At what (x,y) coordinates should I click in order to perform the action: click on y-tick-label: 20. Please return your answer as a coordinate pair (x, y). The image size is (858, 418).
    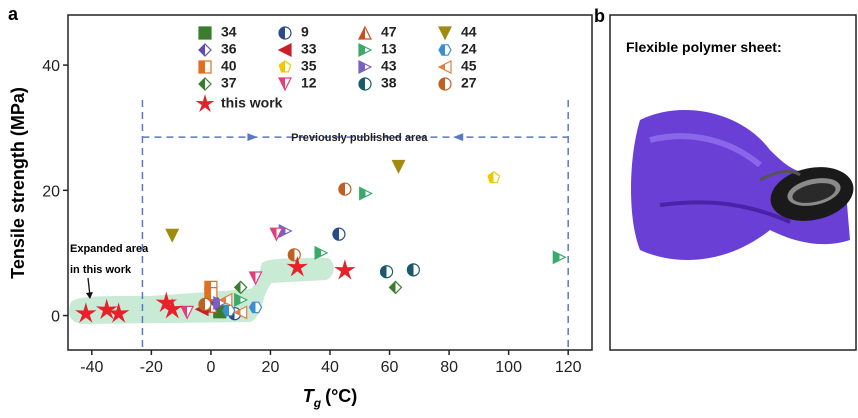
    Looking at the image, I should click on (51, 191).